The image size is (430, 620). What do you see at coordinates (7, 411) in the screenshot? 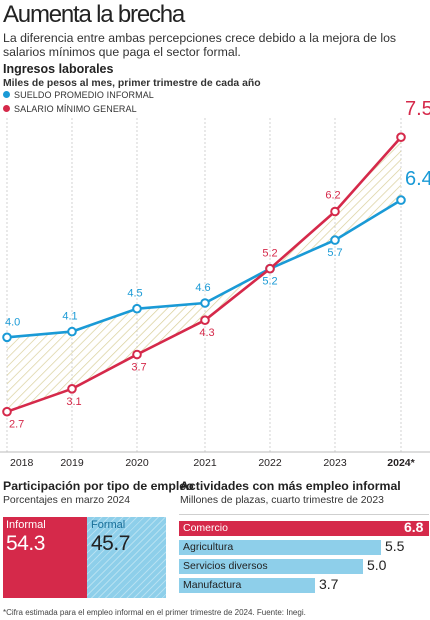
I see `point-minimo-2018` at bounding box center [7, 411].